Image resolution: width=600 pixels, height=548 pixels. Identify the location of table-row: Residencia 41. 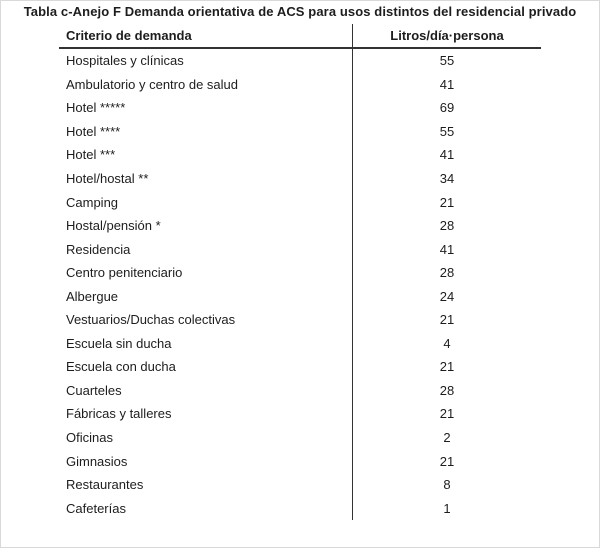
(300, 249).